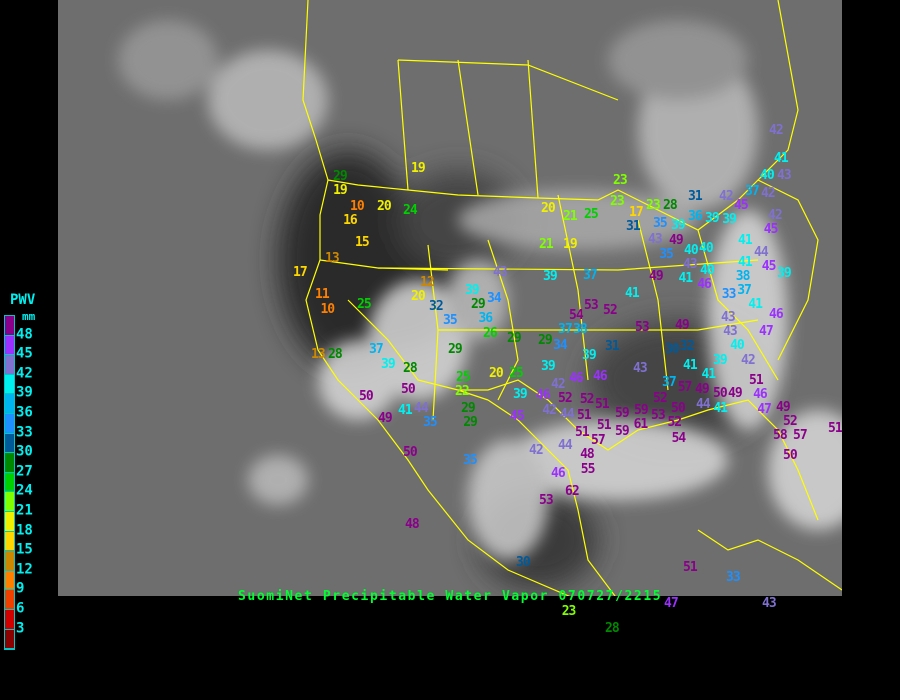 The image size is (900, 700). I want to click on legend-tick: 24, so click(24, 490).